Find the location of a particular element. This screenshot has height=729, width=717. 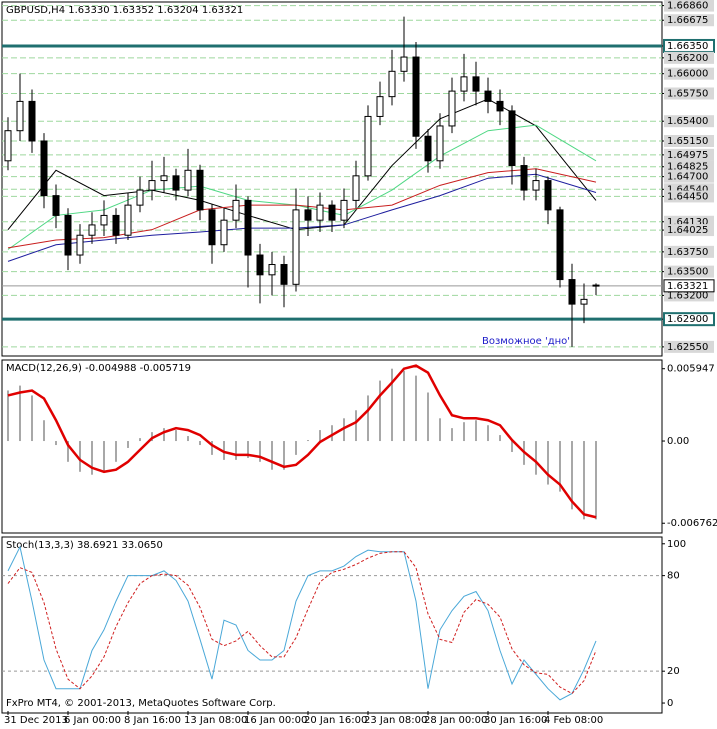

y-tick-label: 1.64540 is located at coordinates (687, 189).